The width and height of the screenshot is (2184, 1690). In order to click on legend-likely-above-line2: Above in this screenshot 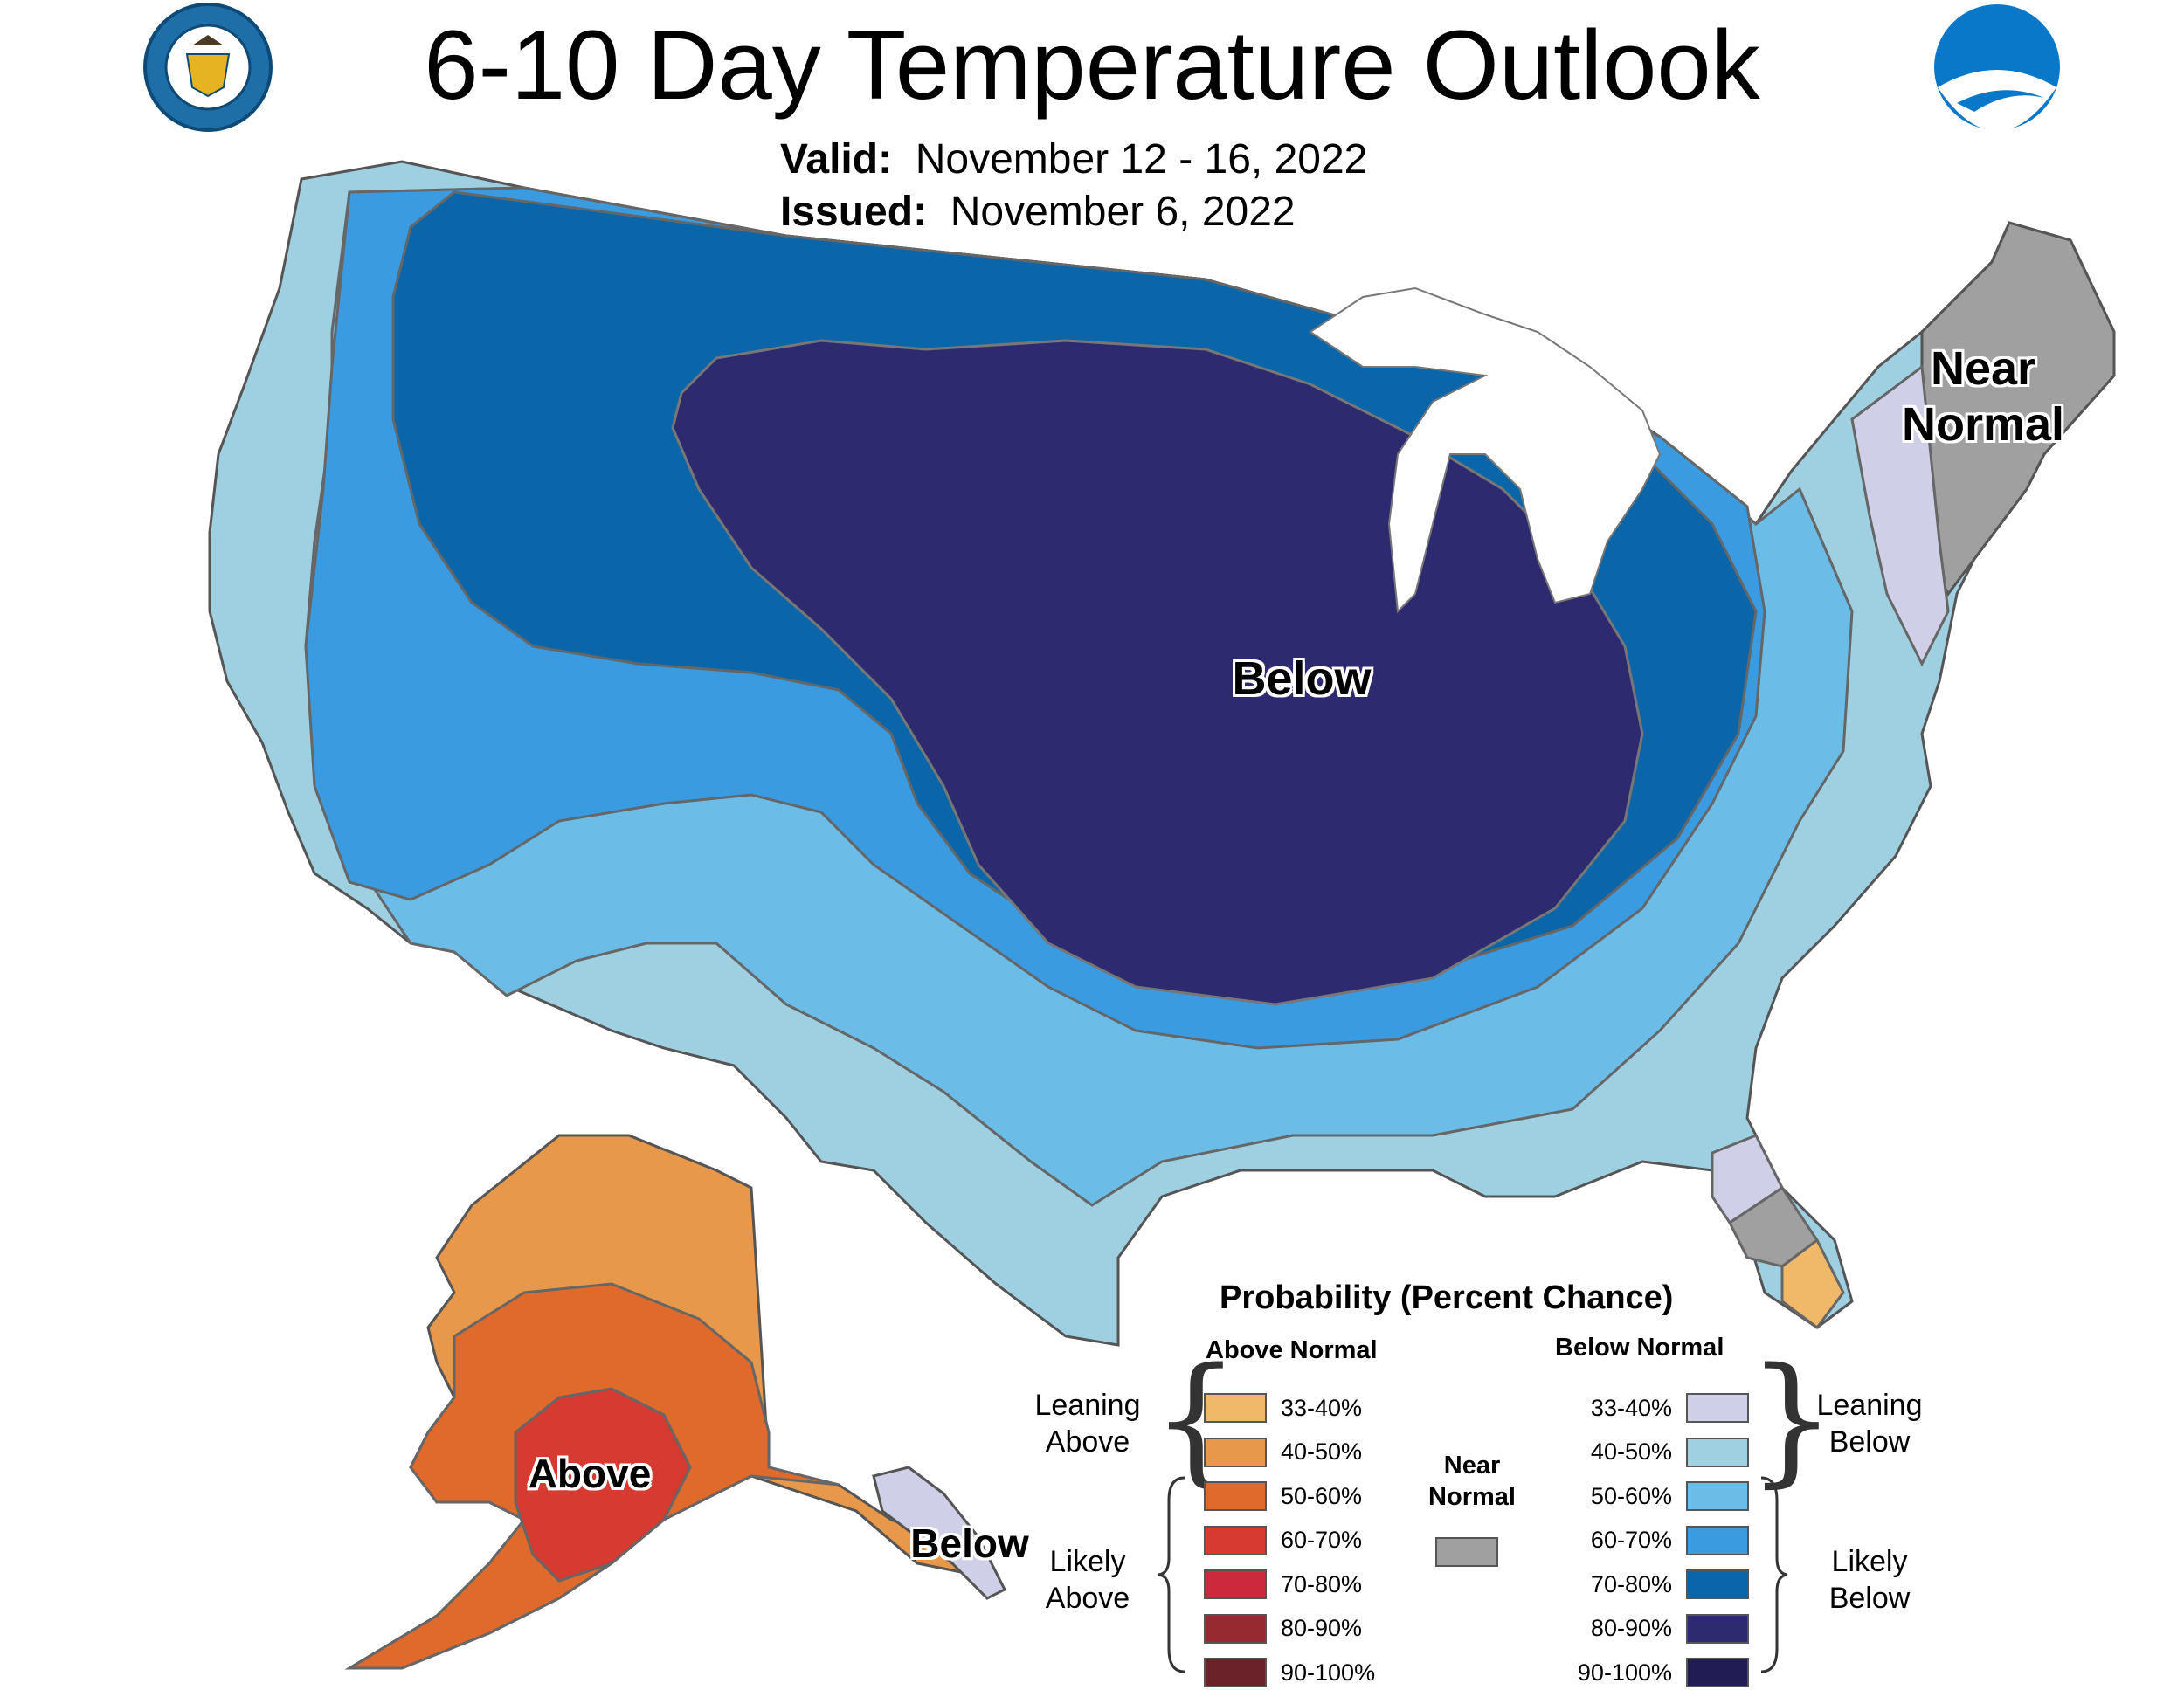, I will do `click(1087, 1598)`.